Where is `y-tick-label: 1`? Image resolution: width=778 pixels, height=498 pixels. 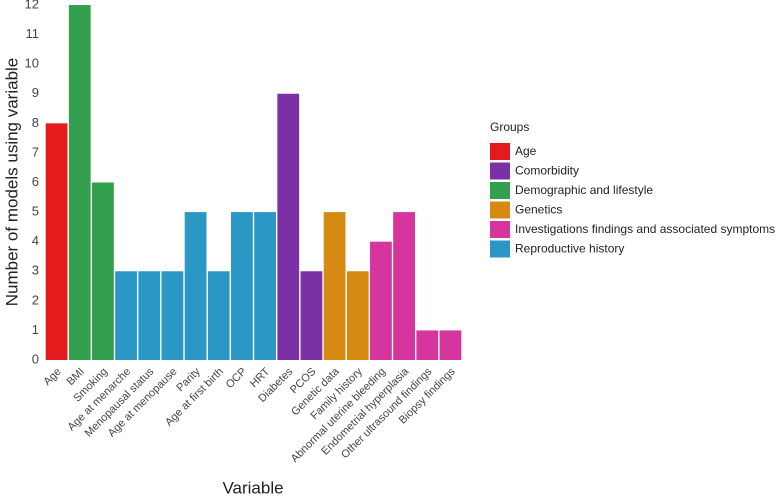
y-tick-label: 1 is located at coordinates (35, 329).